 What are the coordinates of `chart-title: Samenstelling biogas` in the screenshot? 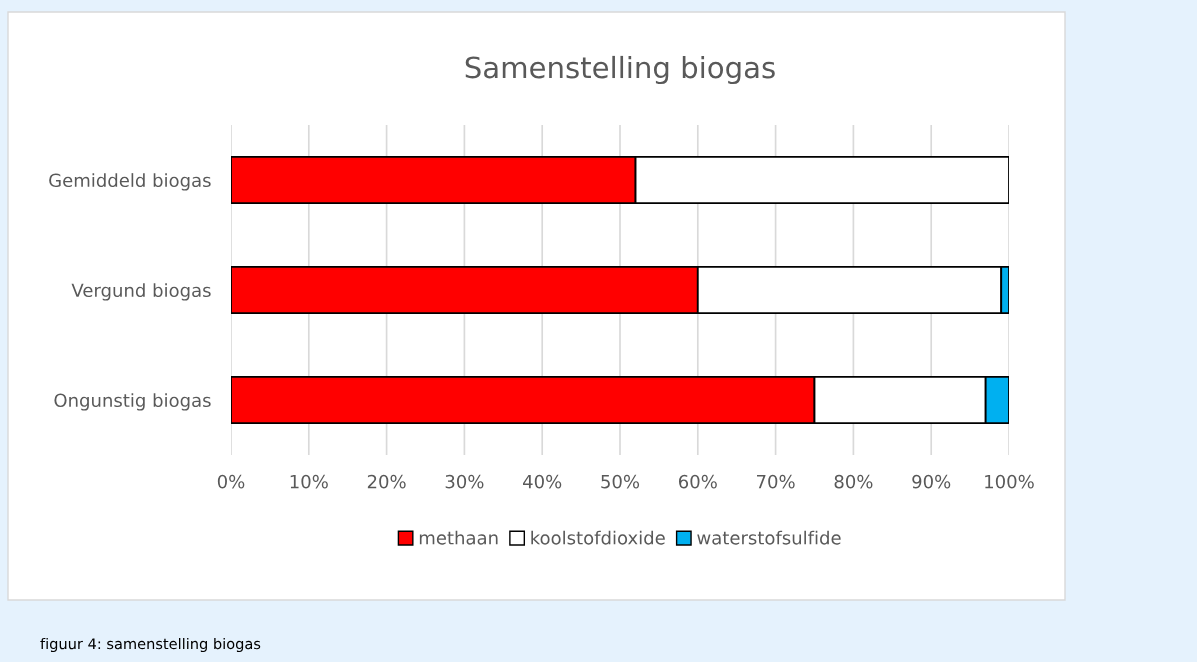 It's located at (620, 70).